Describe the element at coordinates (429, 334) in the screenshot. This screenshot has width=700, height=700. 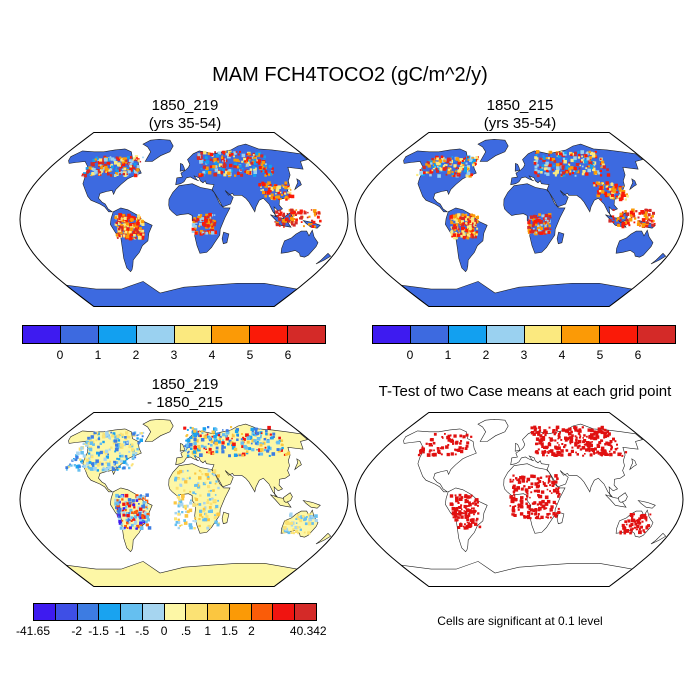
I see `colorbar-case2-swatch` at that location.